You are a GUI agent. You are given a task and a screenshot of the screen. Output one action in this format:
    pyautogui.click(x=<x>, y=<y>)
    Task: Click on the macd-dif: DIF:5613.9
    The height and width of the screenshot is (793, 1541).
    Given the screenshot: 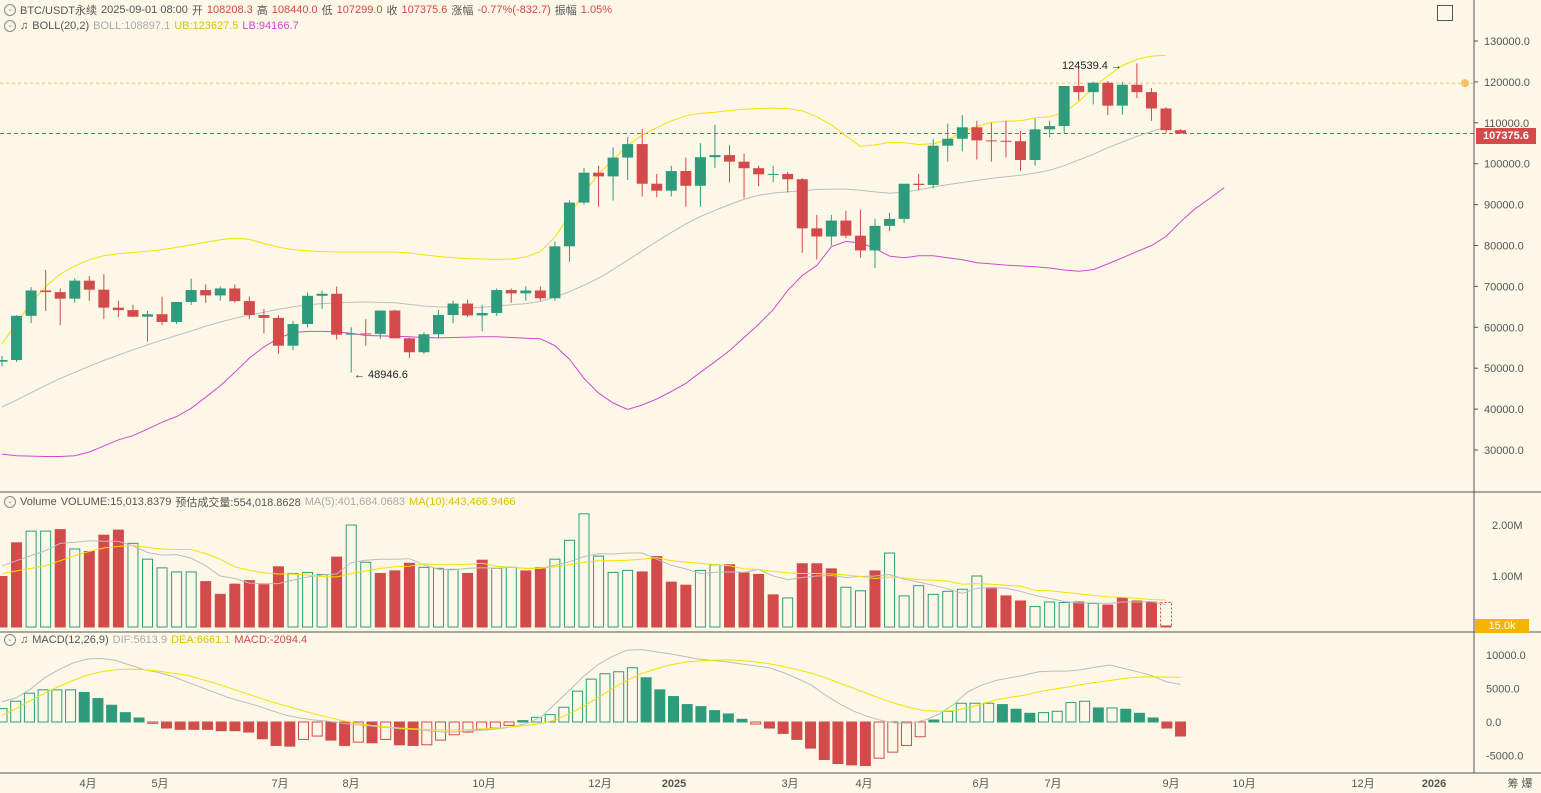 What is the action you would take?
    pyautogui.click(x=140, y=640)
    